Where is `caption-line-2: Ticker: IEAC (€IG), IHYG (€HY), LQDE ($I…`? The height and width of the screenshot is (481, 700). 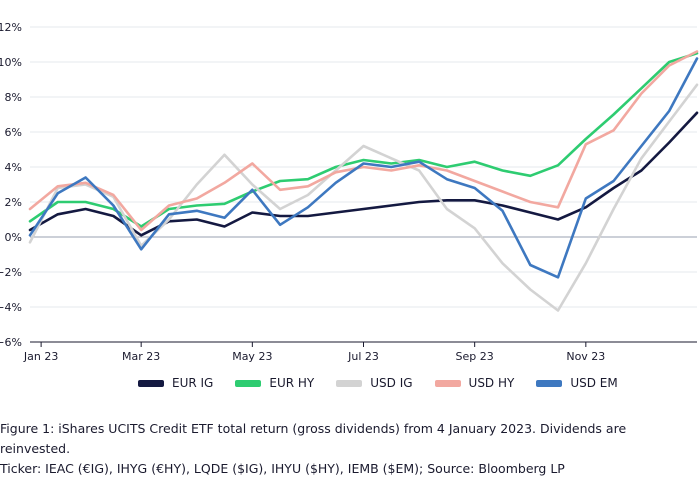 caption-line-2: Ticker: IEAC (€IG), IHYG (€HY), LQDE ($I… is located at coordinates (282, 468).